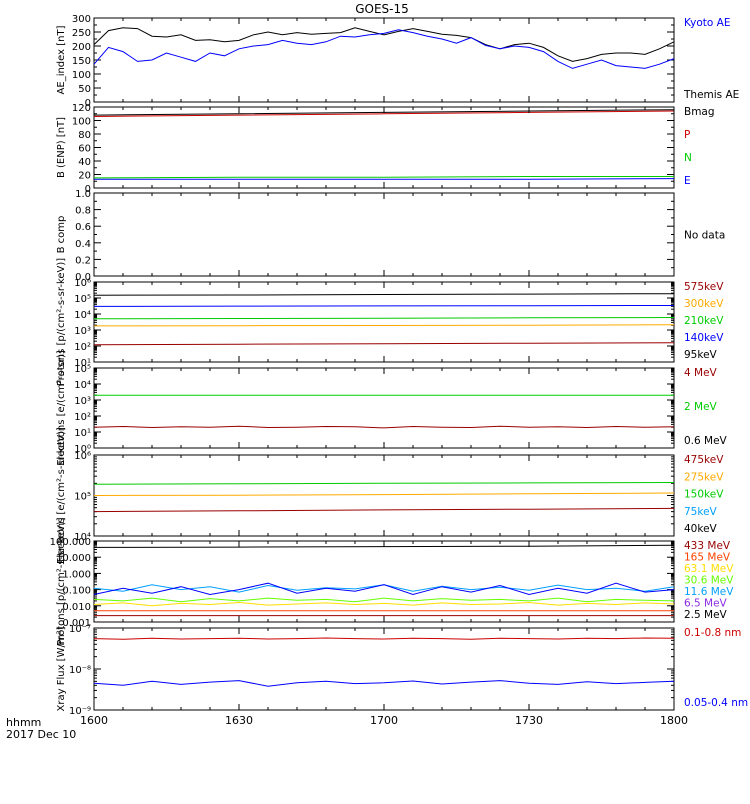  What do you see at coordinates (83, 277) in the screenshot?
I see `y-tick-label: 0.0` at bounding box center [83, 277].